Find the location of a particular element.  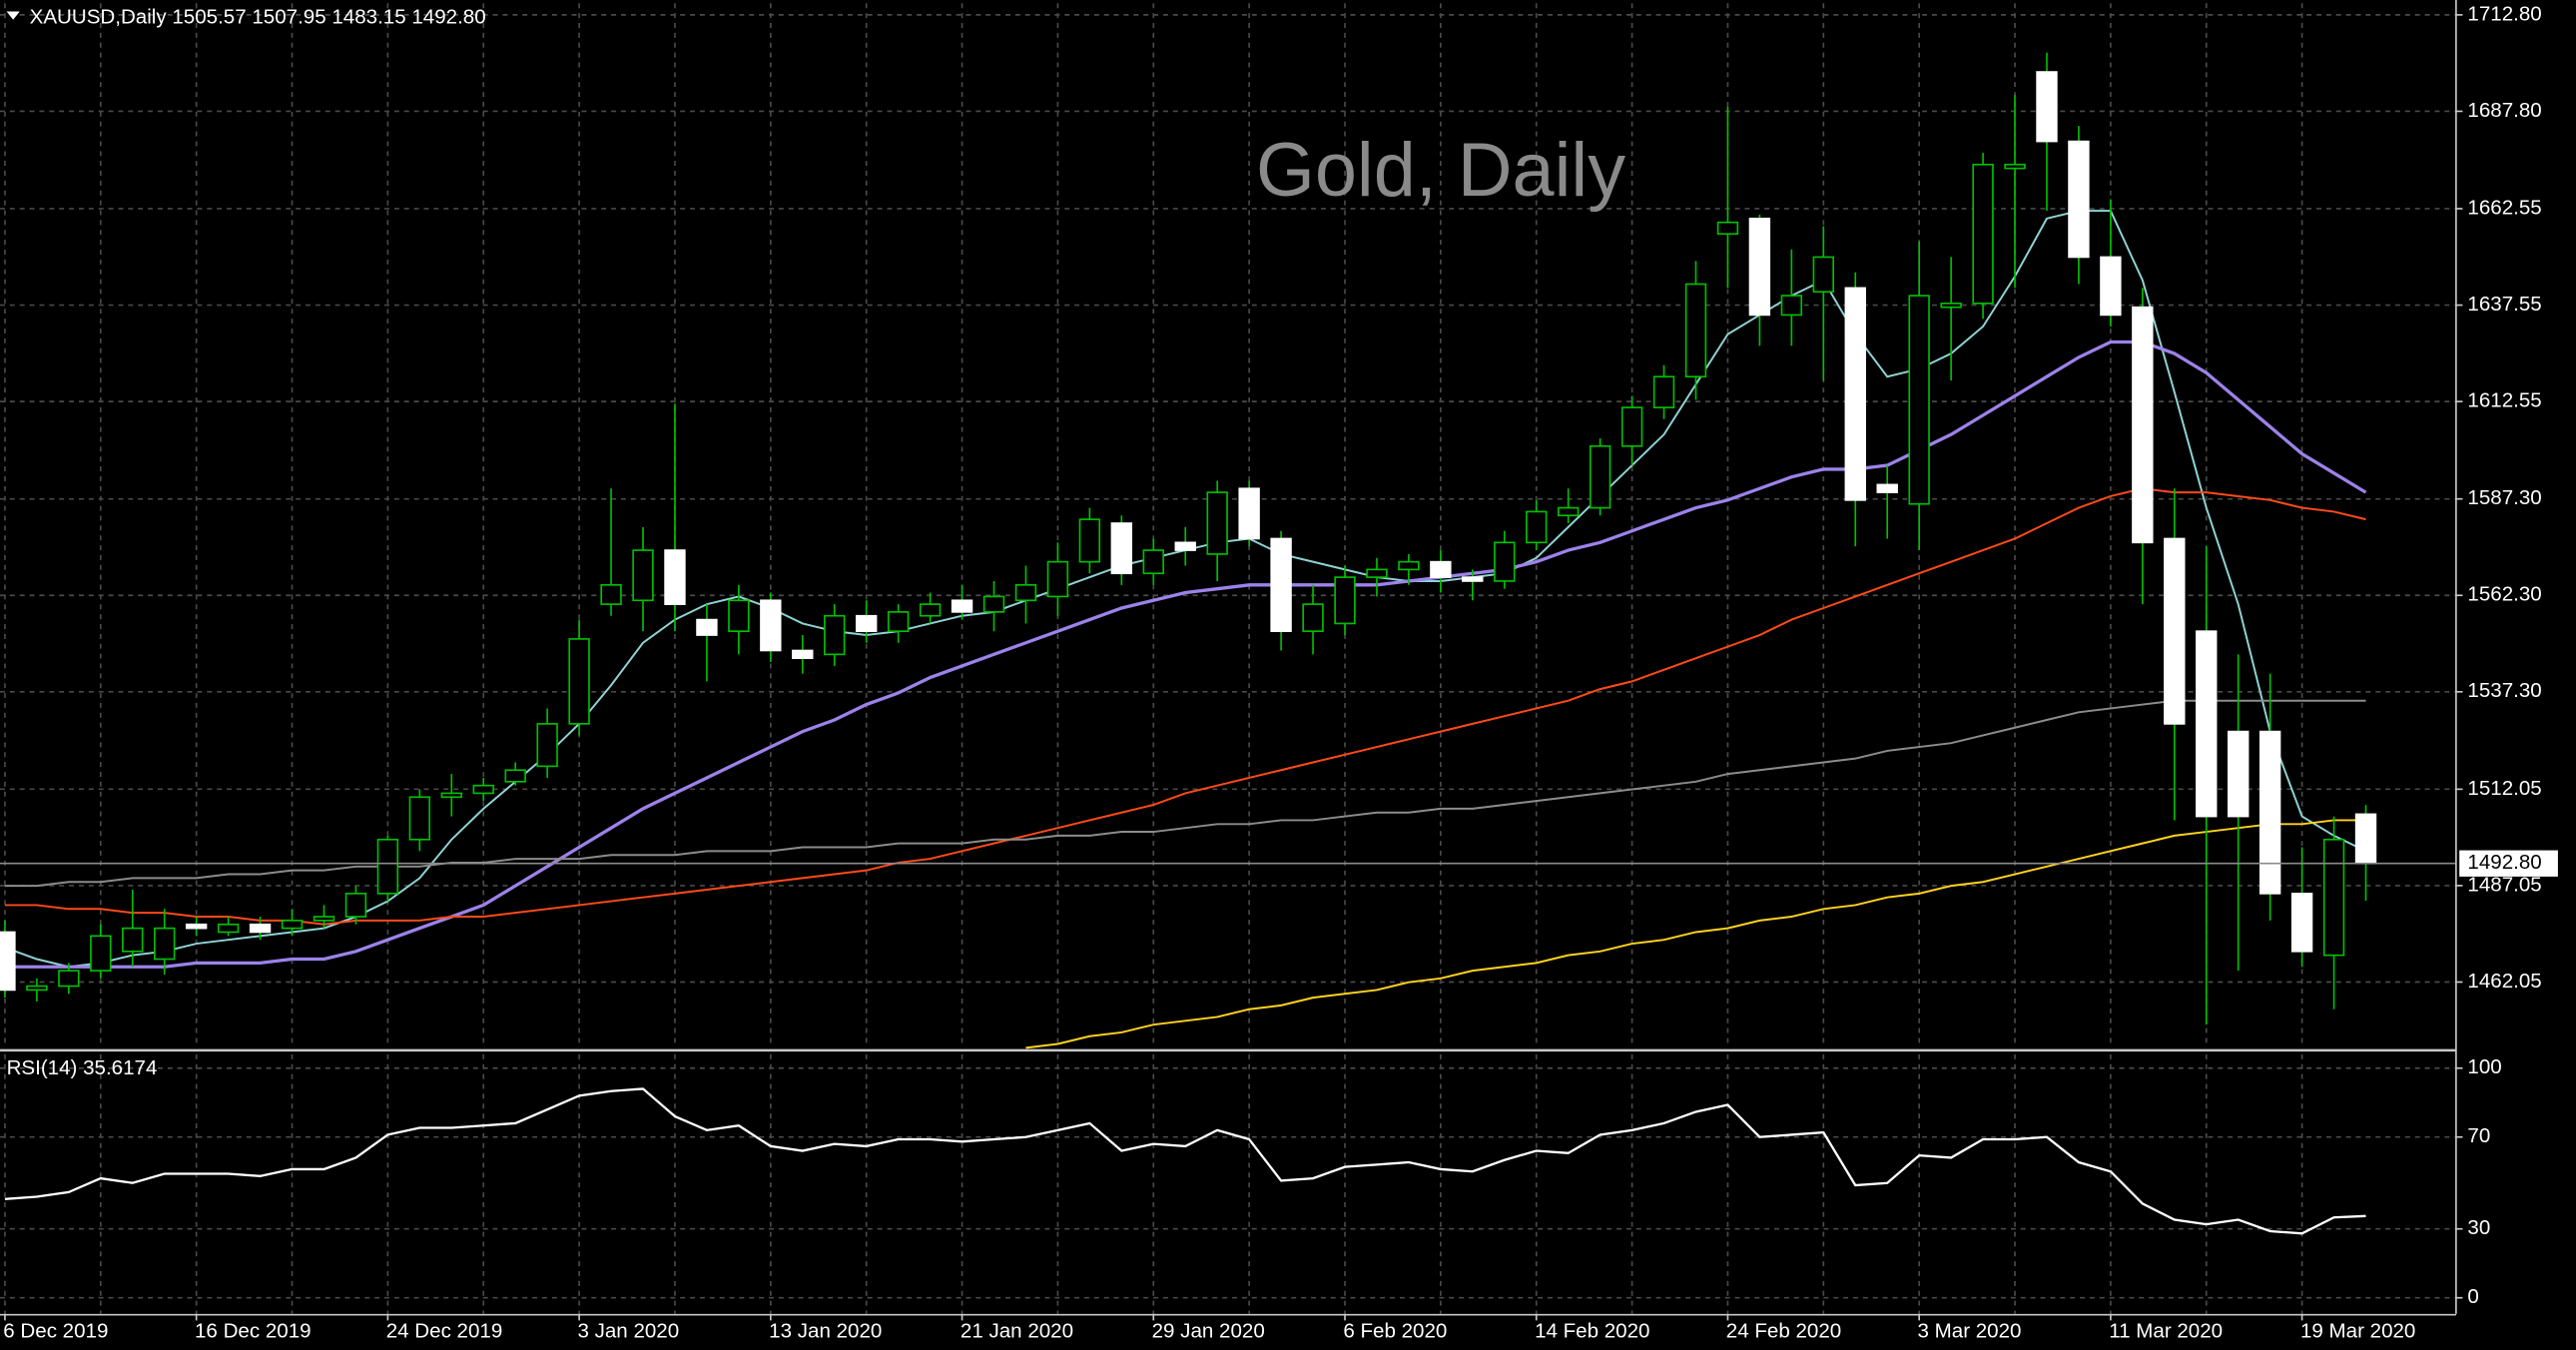

y-tick-label: 0 is located at coordinates (2472, 1296).